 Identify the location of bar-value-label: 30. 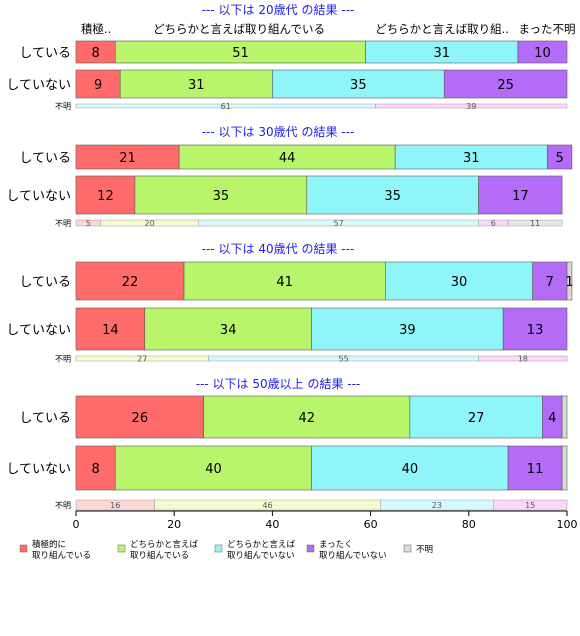
(459, 282).